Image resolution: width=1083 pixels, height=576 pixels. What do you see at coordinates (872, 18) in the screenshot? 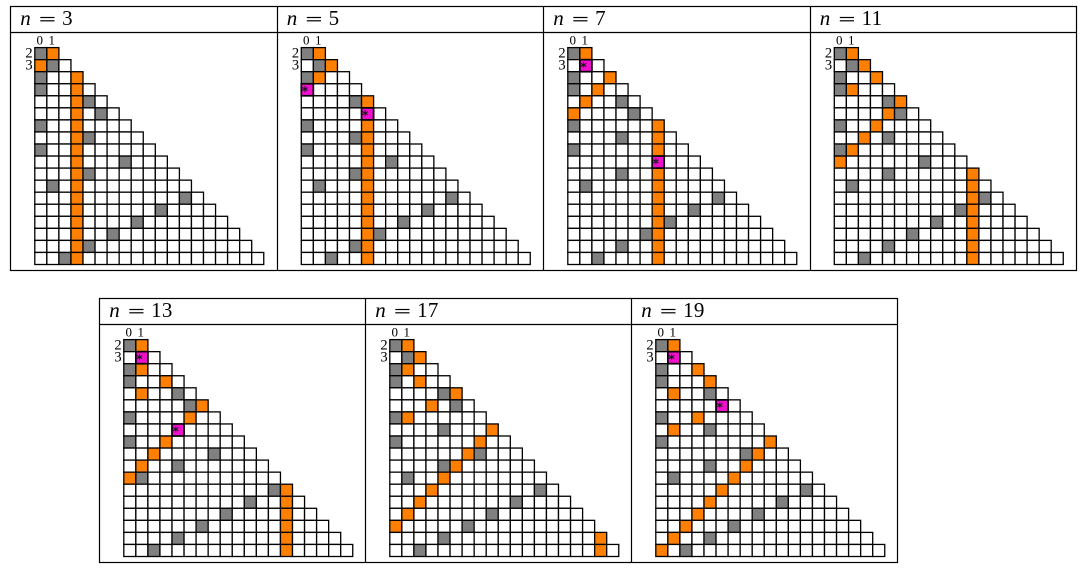
I see `svg-text: 11` at bounding box center [872, 18].